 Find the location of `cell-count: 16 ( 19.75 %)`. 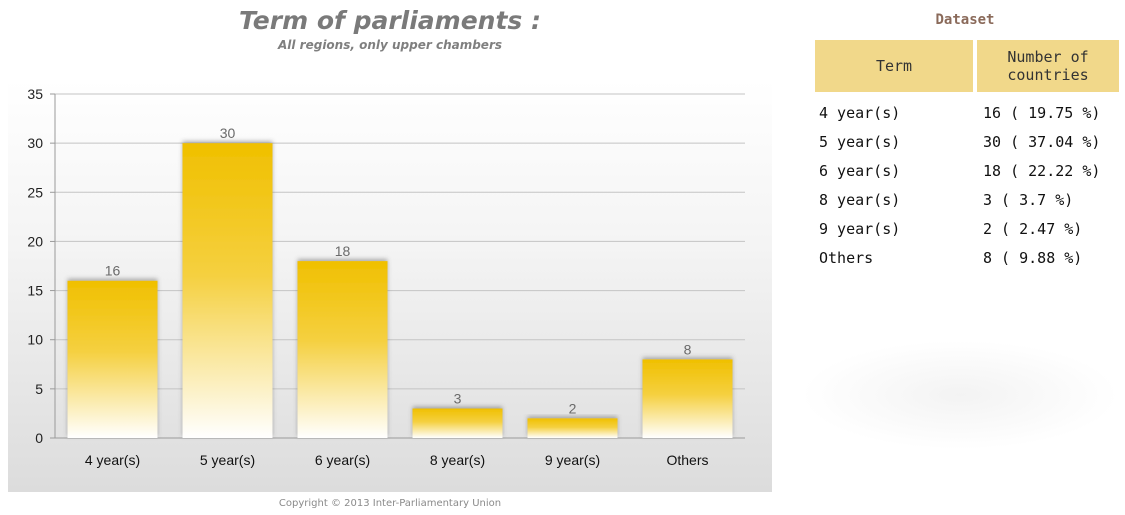

cell-count: 16 ( 19.75 %) is located at coordinates (1042, 112).